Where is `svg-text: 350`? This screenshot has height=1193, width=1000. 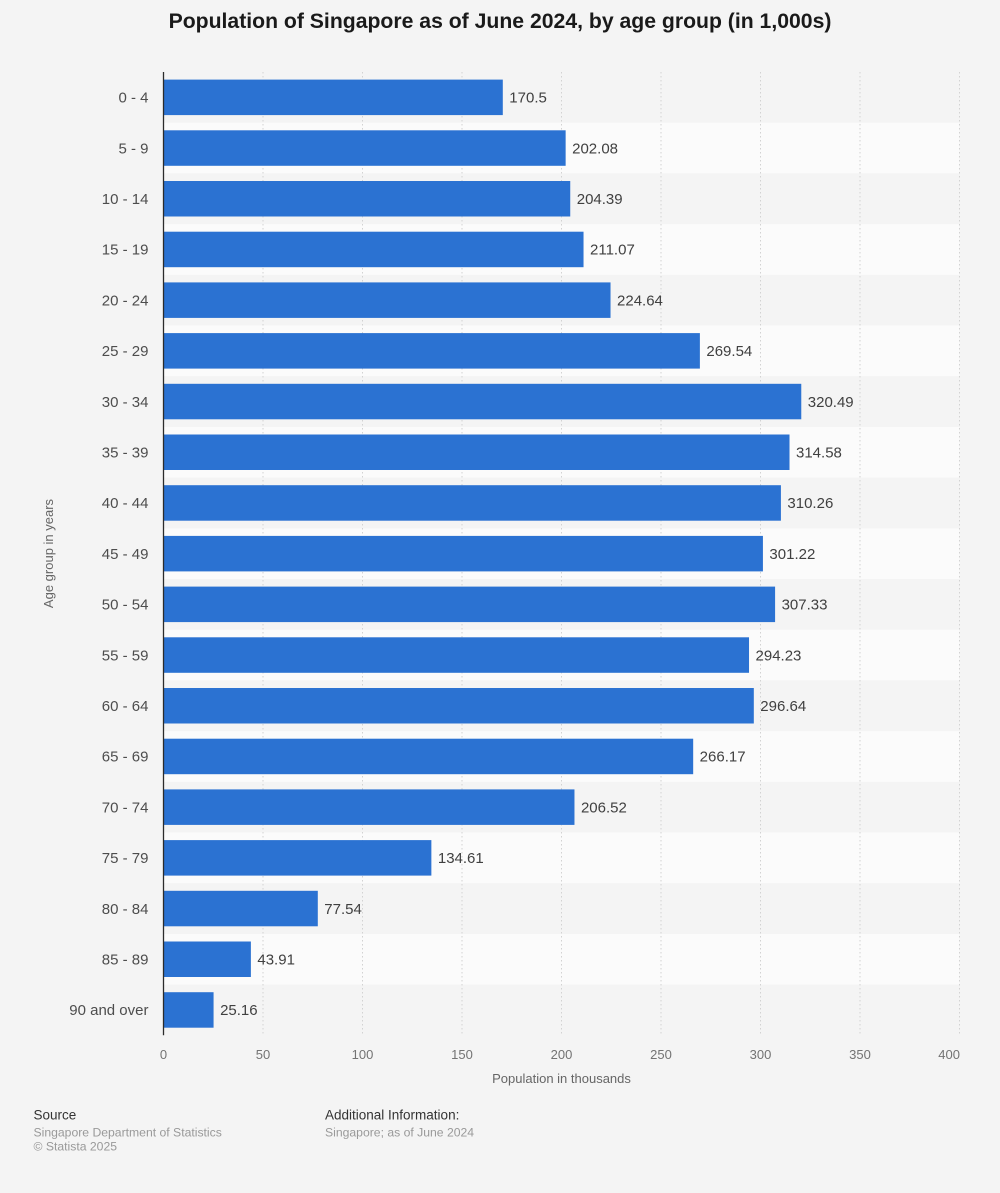
svg-text: 350 is located at coordinates (860, 1054).